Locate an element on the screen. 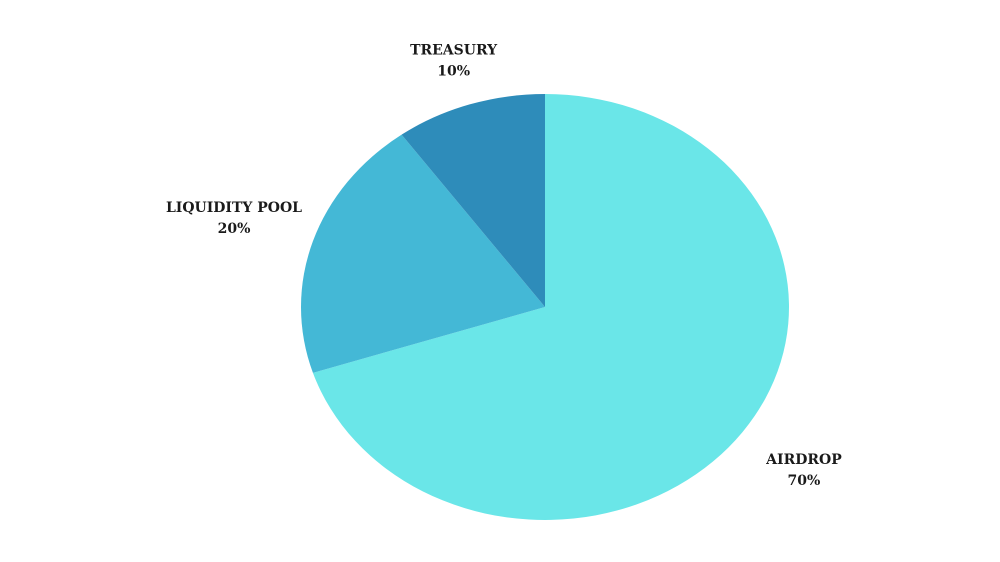 This screenshot has height=562, width=1000. slice-label: AIRDROP is located at coordinates (803, 460).